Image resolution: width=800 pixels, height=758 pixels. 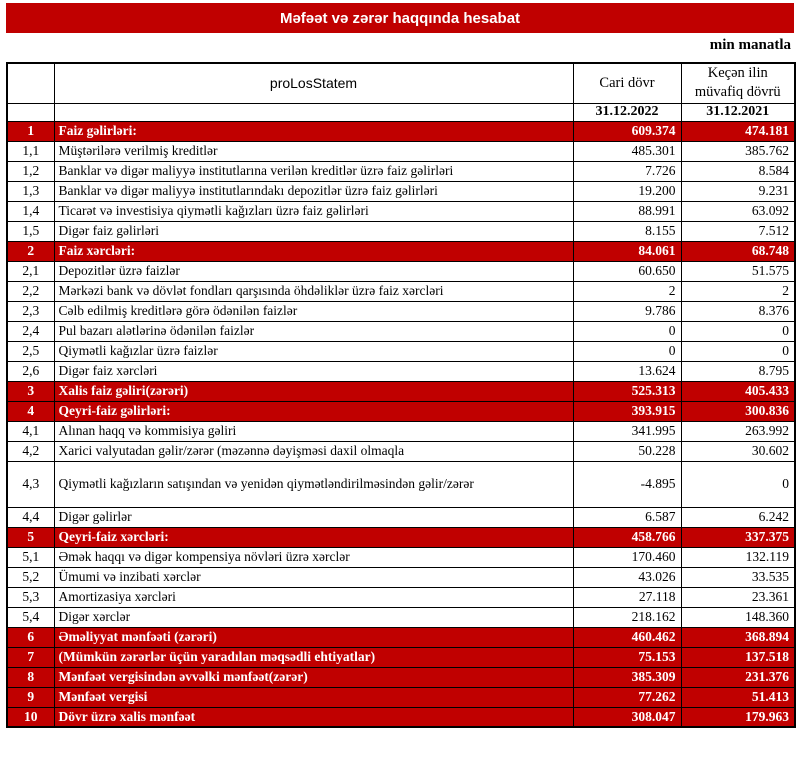 I want to click on header-statement-name: proLosStatem, so click(x=313, y=83).